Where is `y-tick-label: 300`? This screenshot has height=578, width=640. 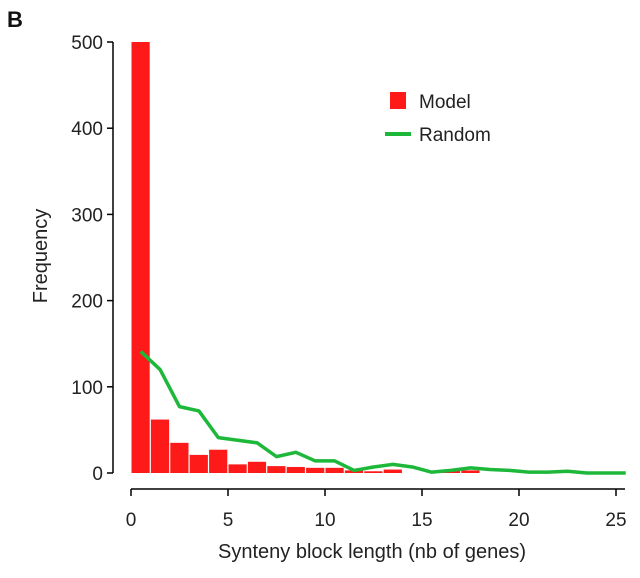 y-tick-label: 300 is located at coordinates (87, 215).